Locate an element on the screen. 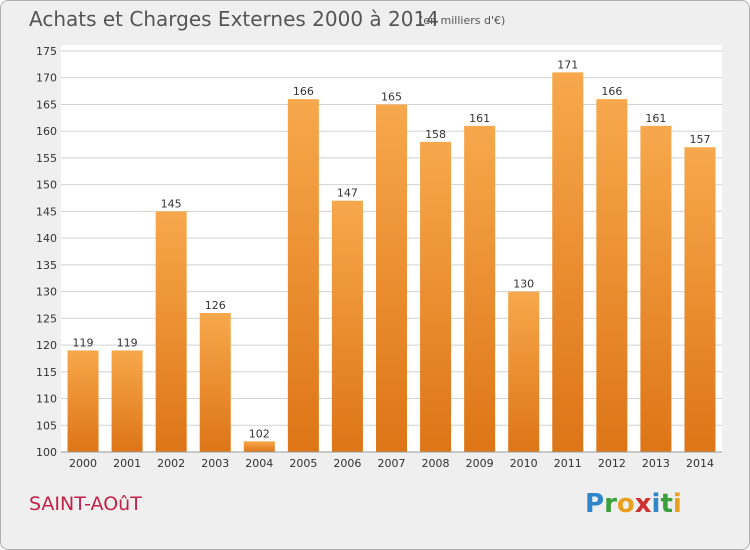  data-label-2007: 165 is located at coordinates (391, 96).